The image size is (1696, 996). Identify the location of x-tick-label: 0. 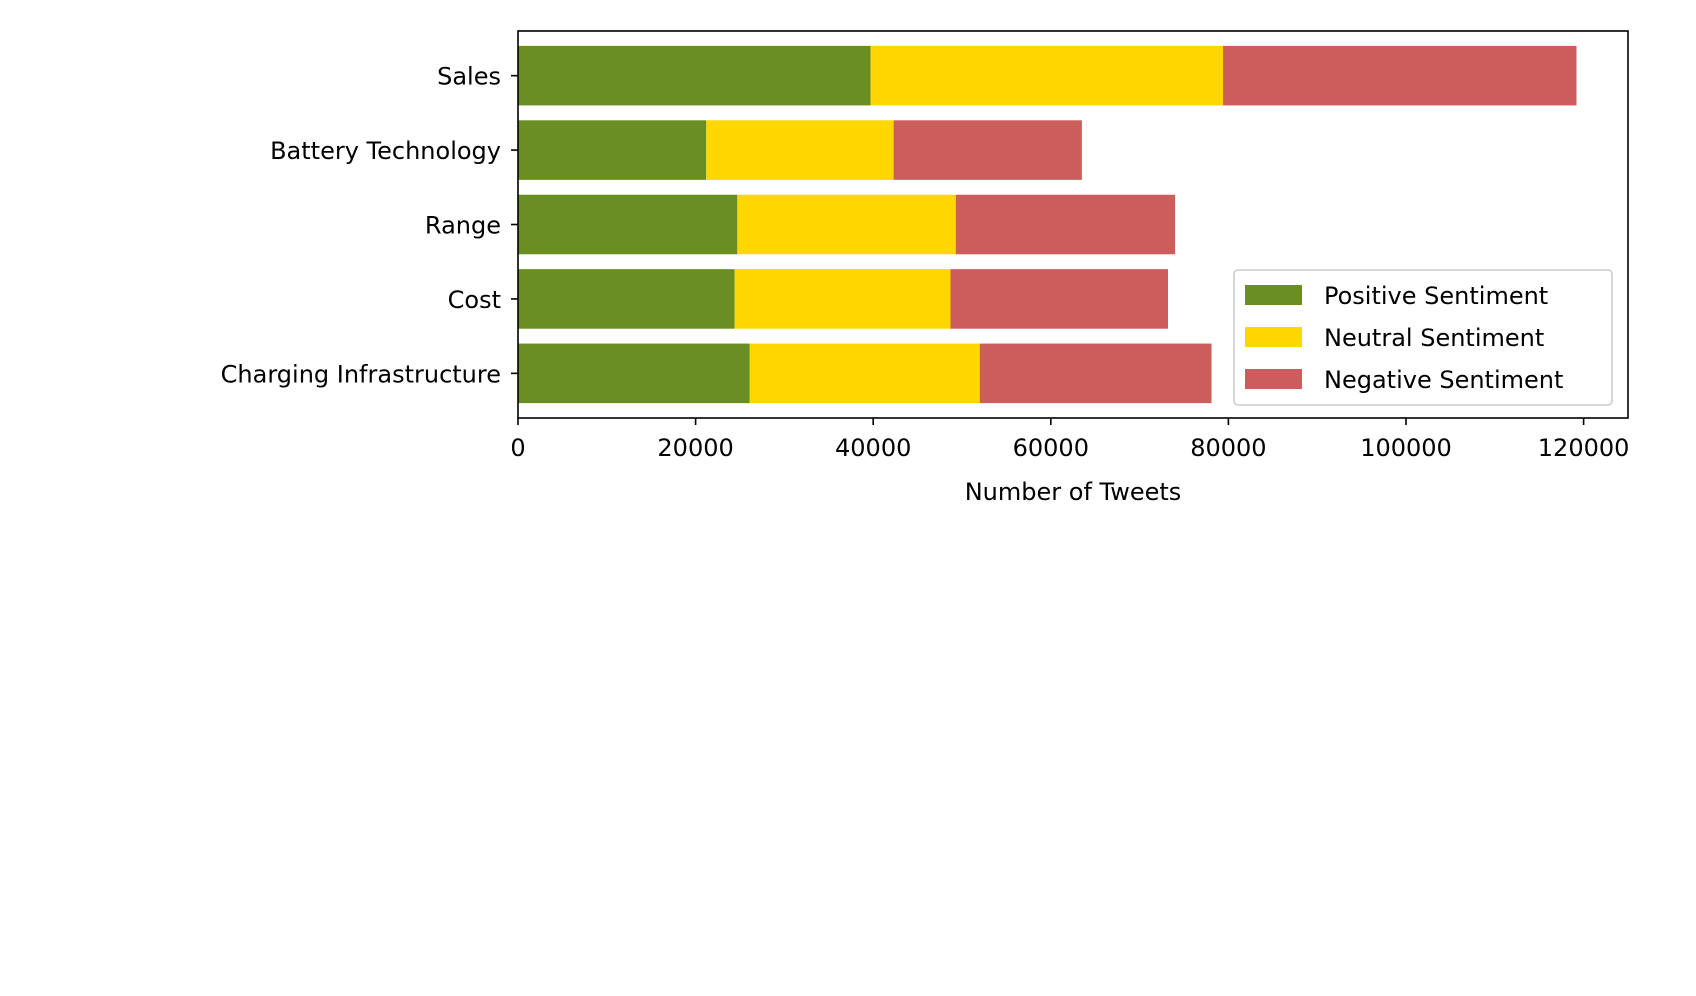
(517, 448).